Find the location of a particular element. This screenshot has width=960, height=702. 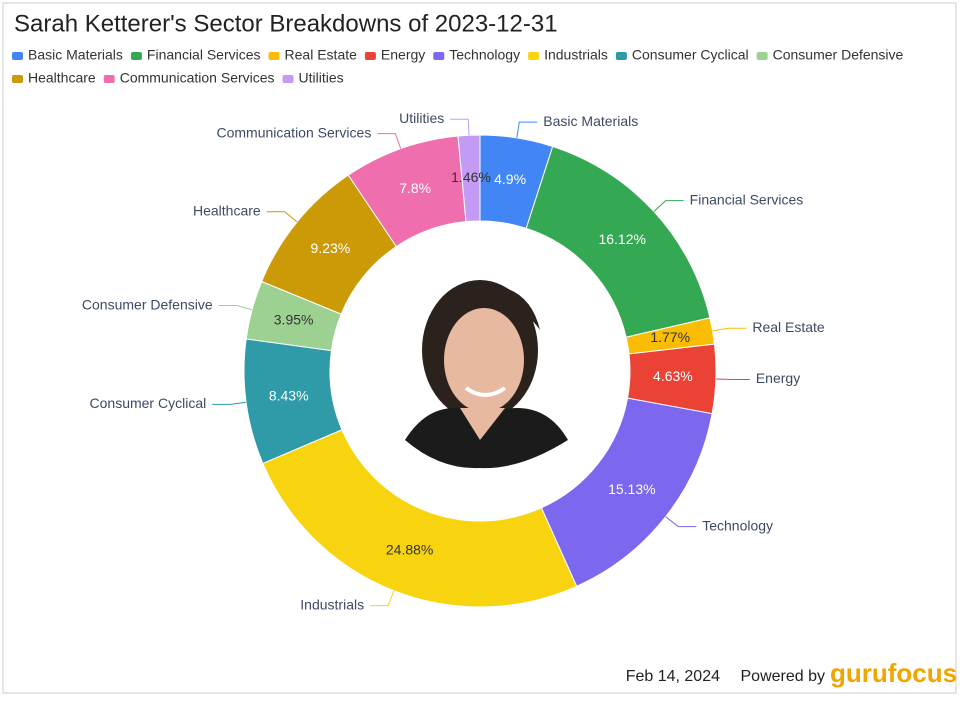

legend-label: Basic Materials is located at coordinates (75, 55).